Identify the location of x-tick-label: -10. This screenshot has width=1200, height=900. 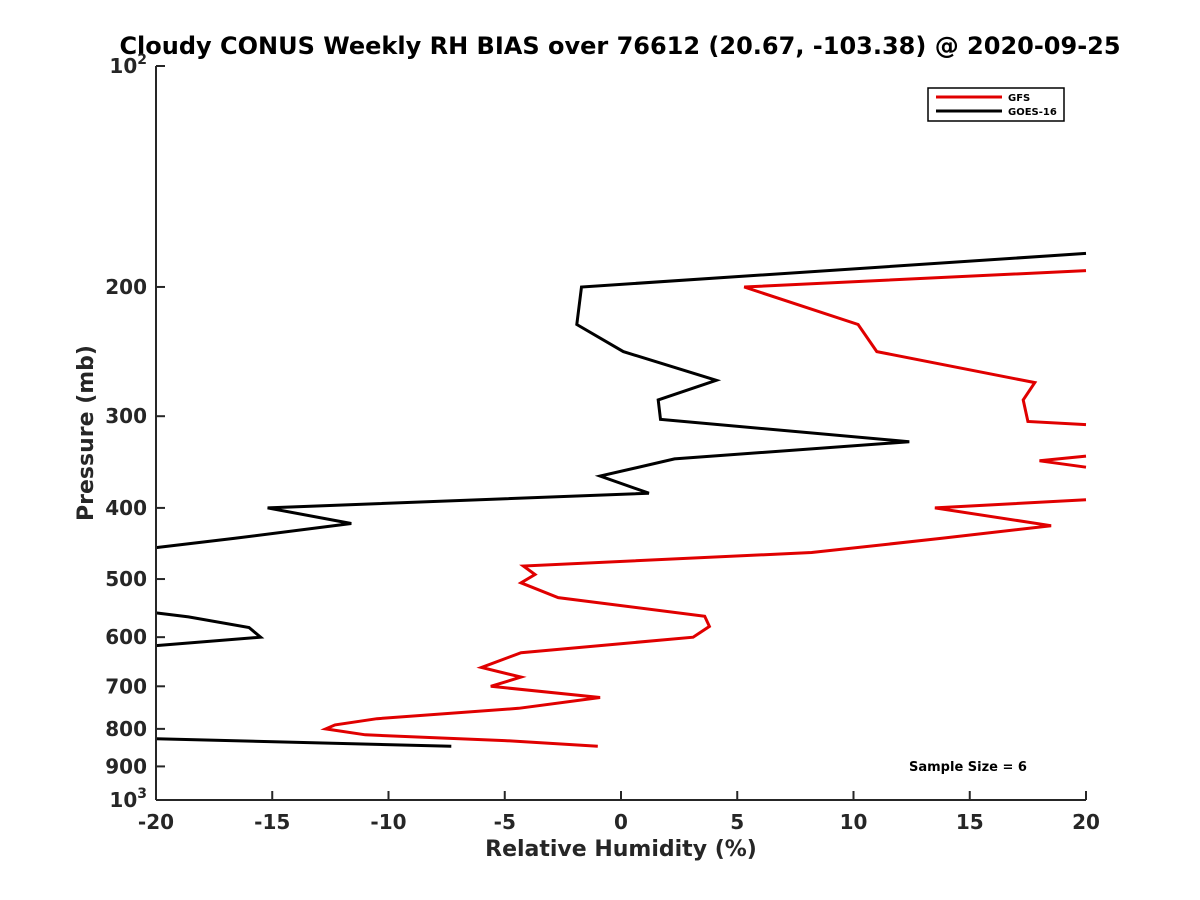
(388, 822).